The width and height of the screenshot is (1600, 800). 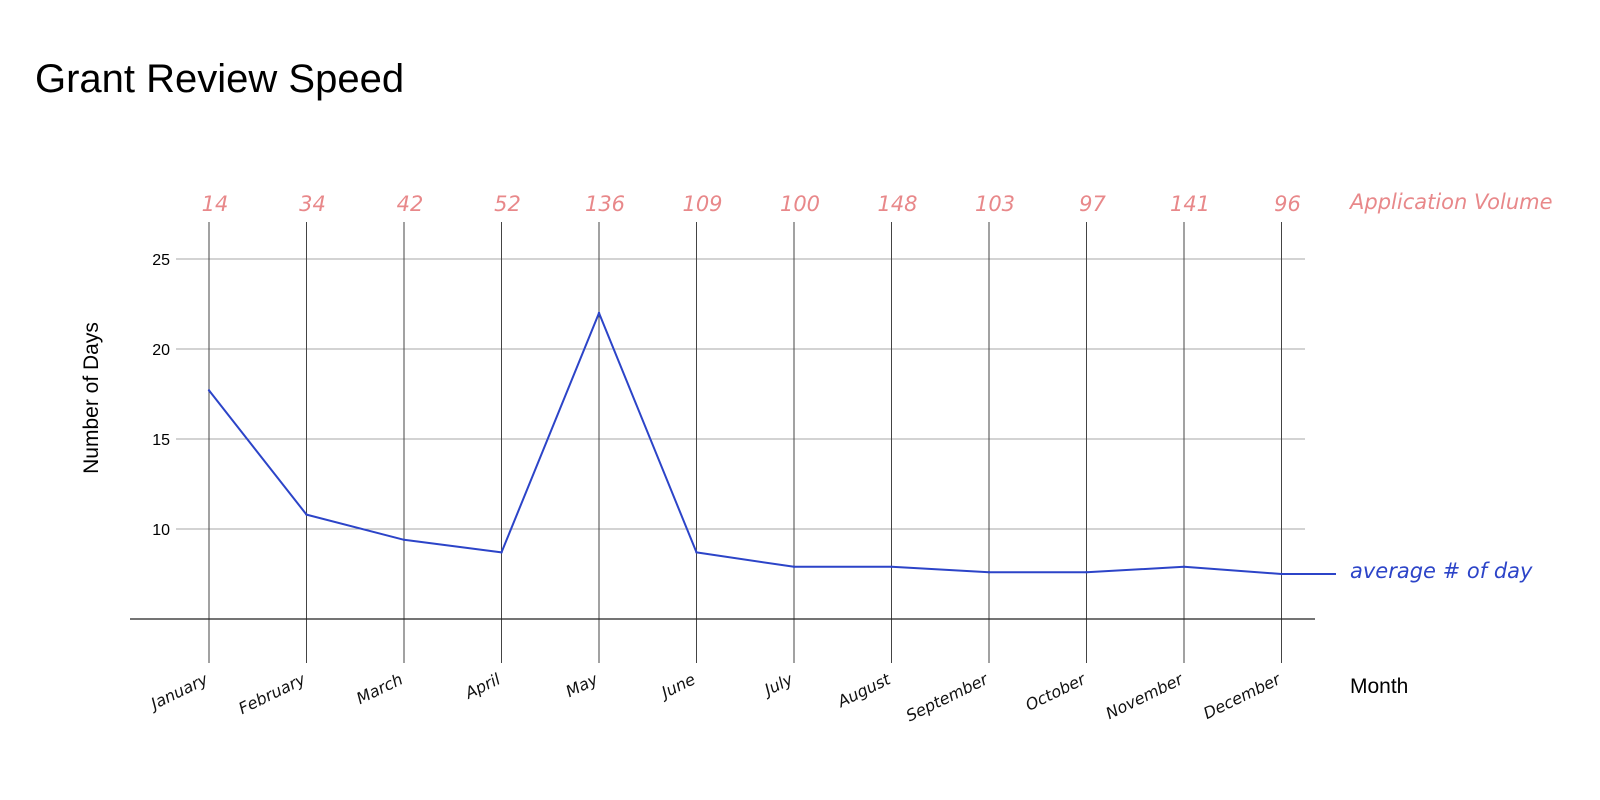 What do you see at coordinates (161, 440) in the screenshot?
I see `y-tick-label: 15` at bounding box center [161, 440].